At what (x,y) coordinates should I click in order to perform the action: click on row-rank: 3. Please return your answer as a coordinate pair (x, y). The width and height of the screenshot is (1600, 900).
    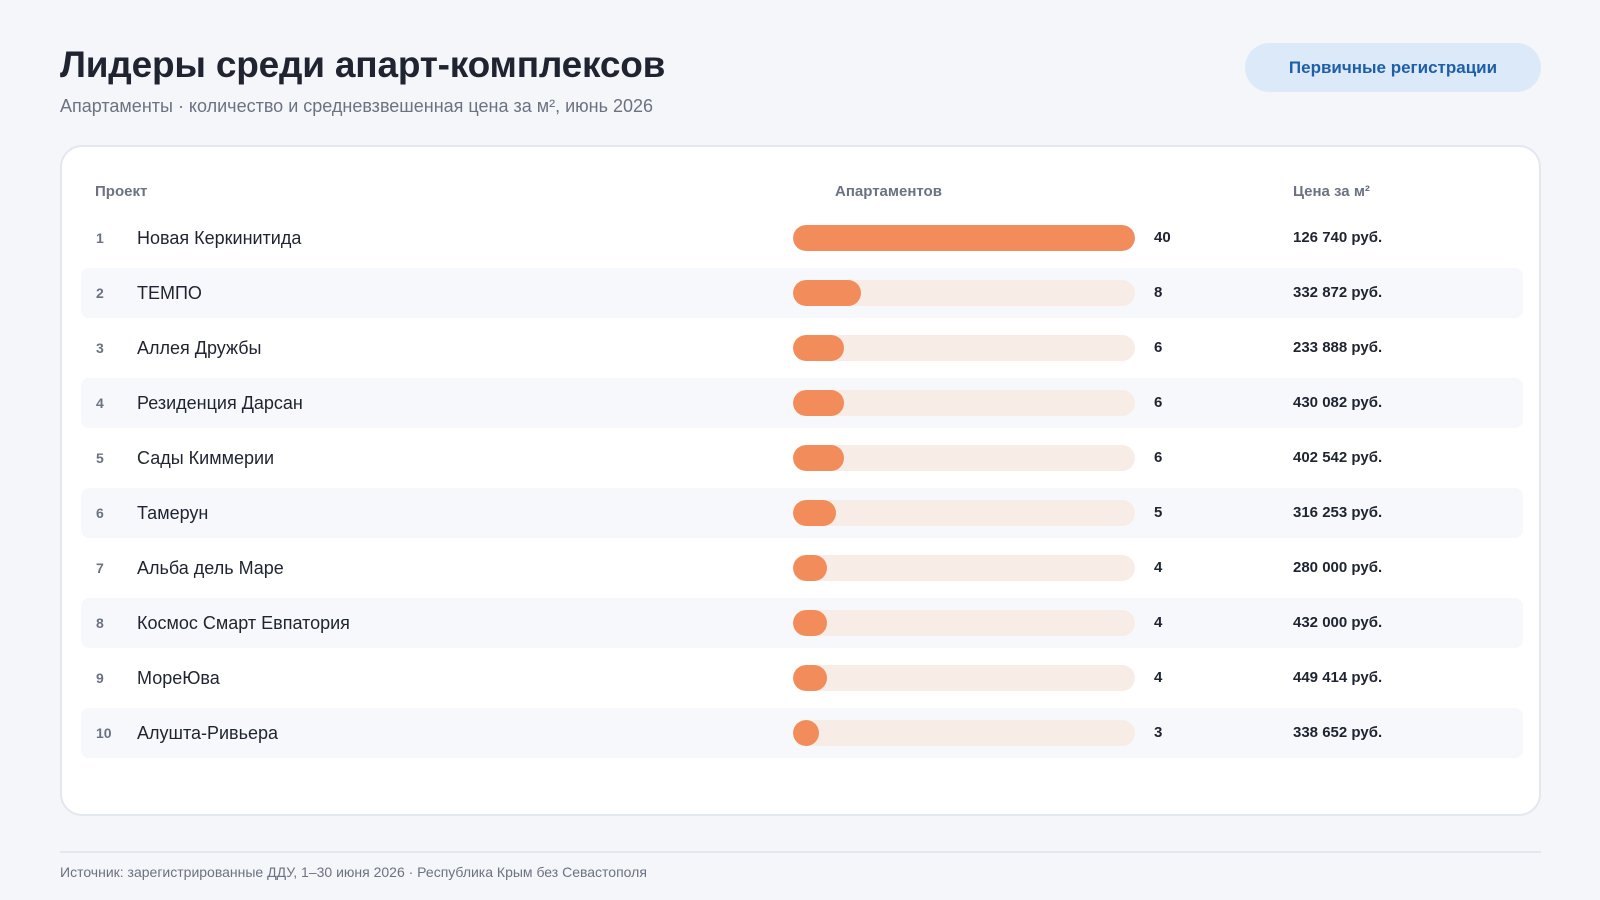
    Looking at the image, I should click on (100, 348).